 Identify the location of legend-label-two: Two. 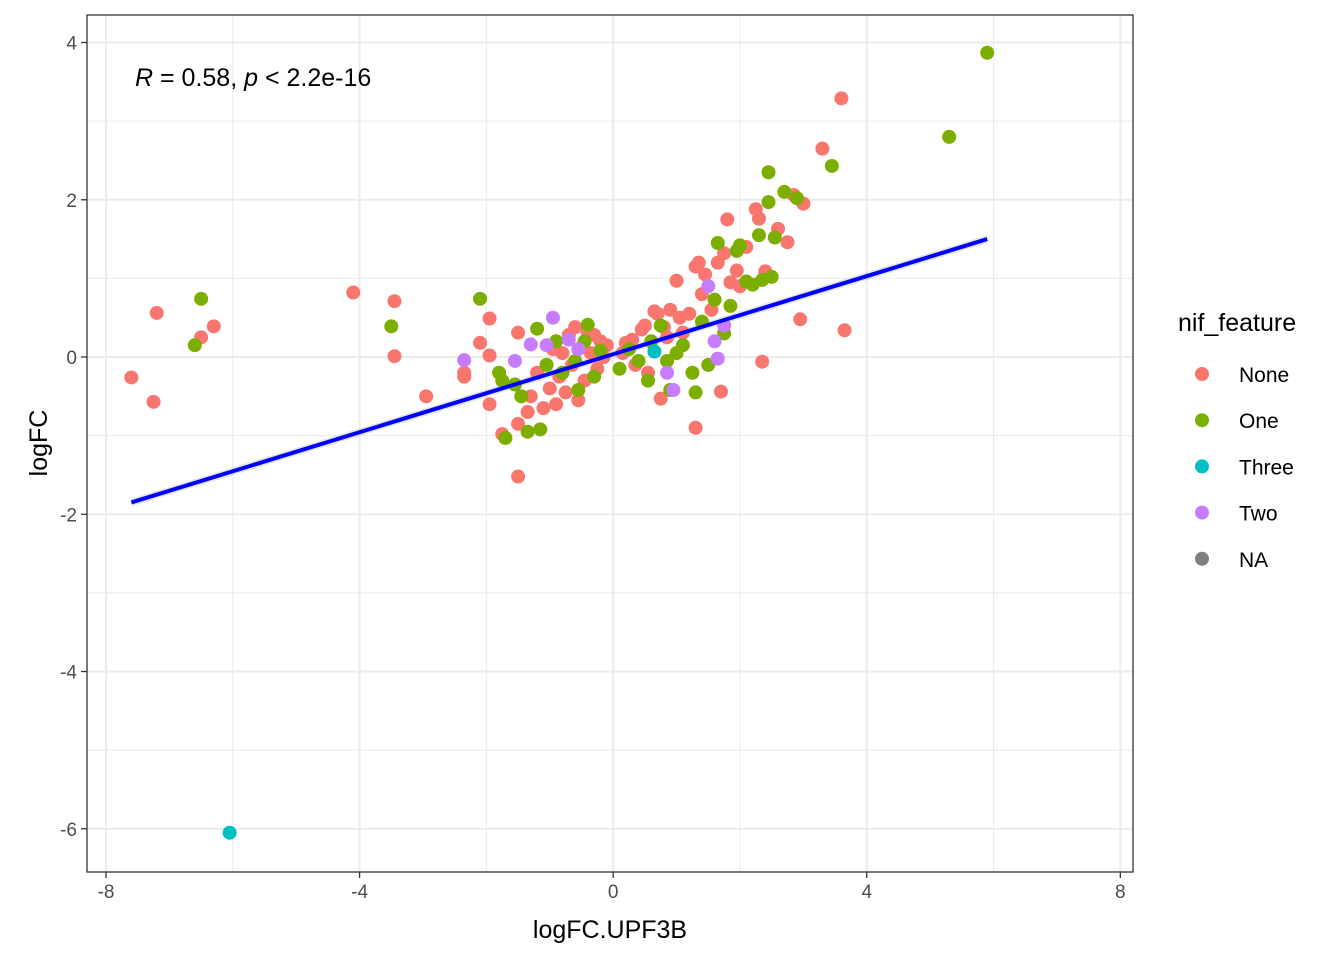
(1258, 514).